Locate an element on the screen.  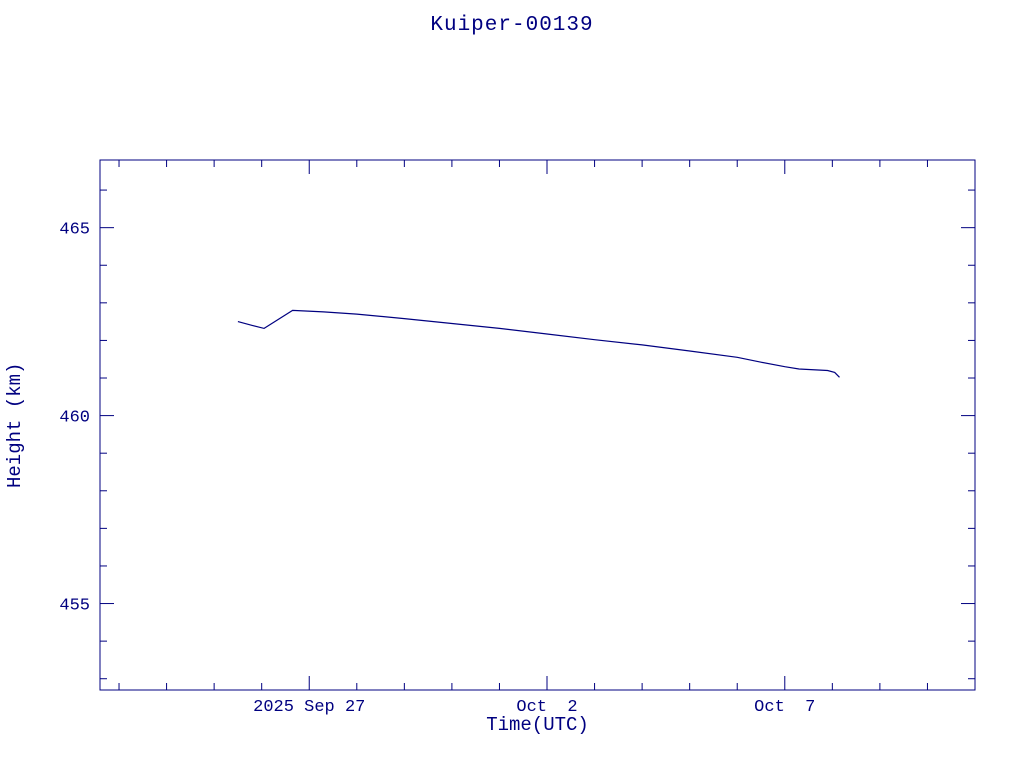
y-tick-label: 455 is located at coordinates (74, 606).